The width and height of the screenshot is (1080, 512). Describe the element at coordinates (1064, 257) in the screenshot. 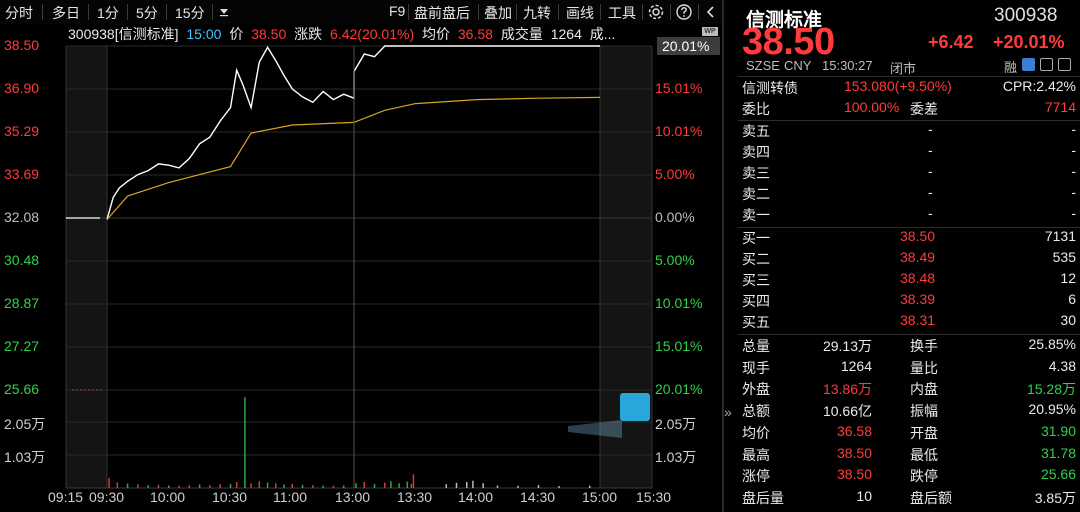

I see `bid-volume: 535` at that location.